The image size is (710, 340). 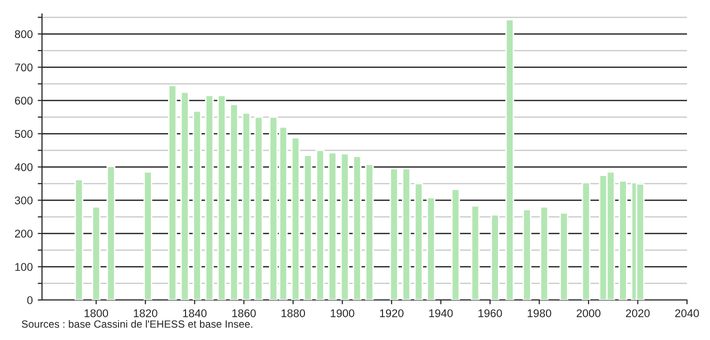 What do you see at coordinates (23, 167) in the screenshot?
I see `y-tick-label: 400` at bounding box center [23, 167].